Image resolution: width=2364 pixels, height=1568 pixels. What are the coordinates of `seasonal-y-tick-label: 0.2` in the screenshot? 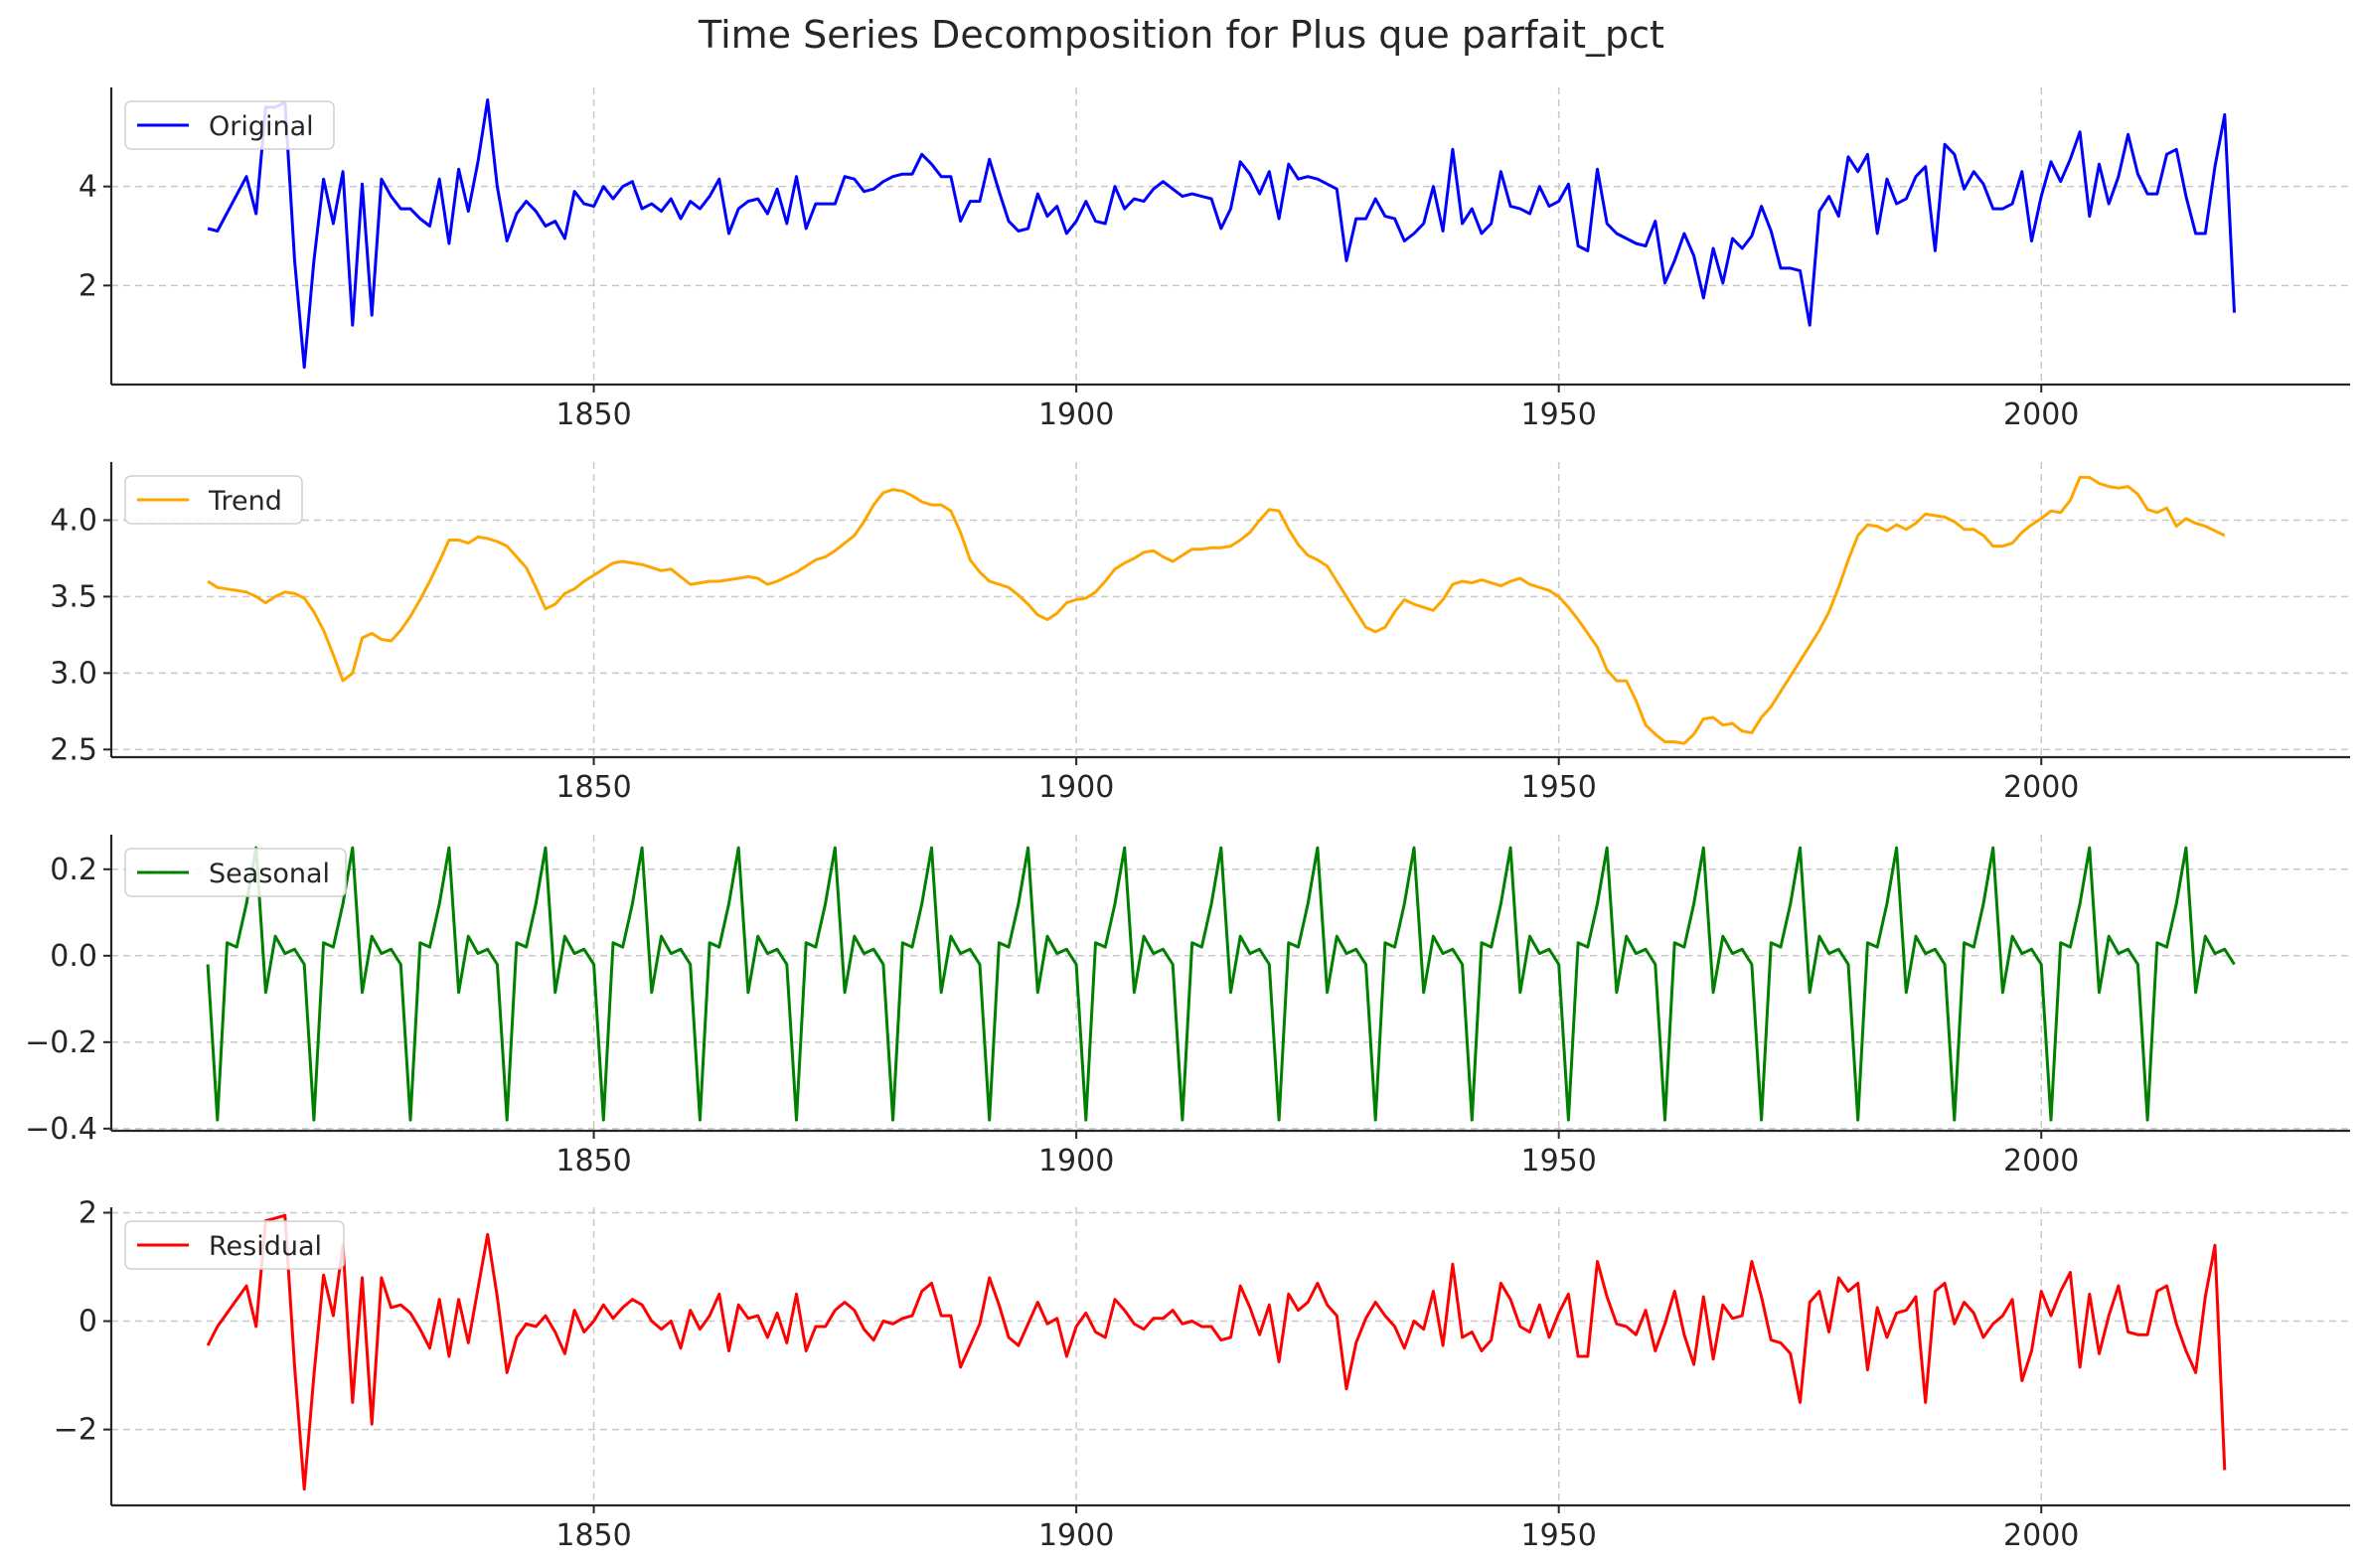 It's located at (73, 870).